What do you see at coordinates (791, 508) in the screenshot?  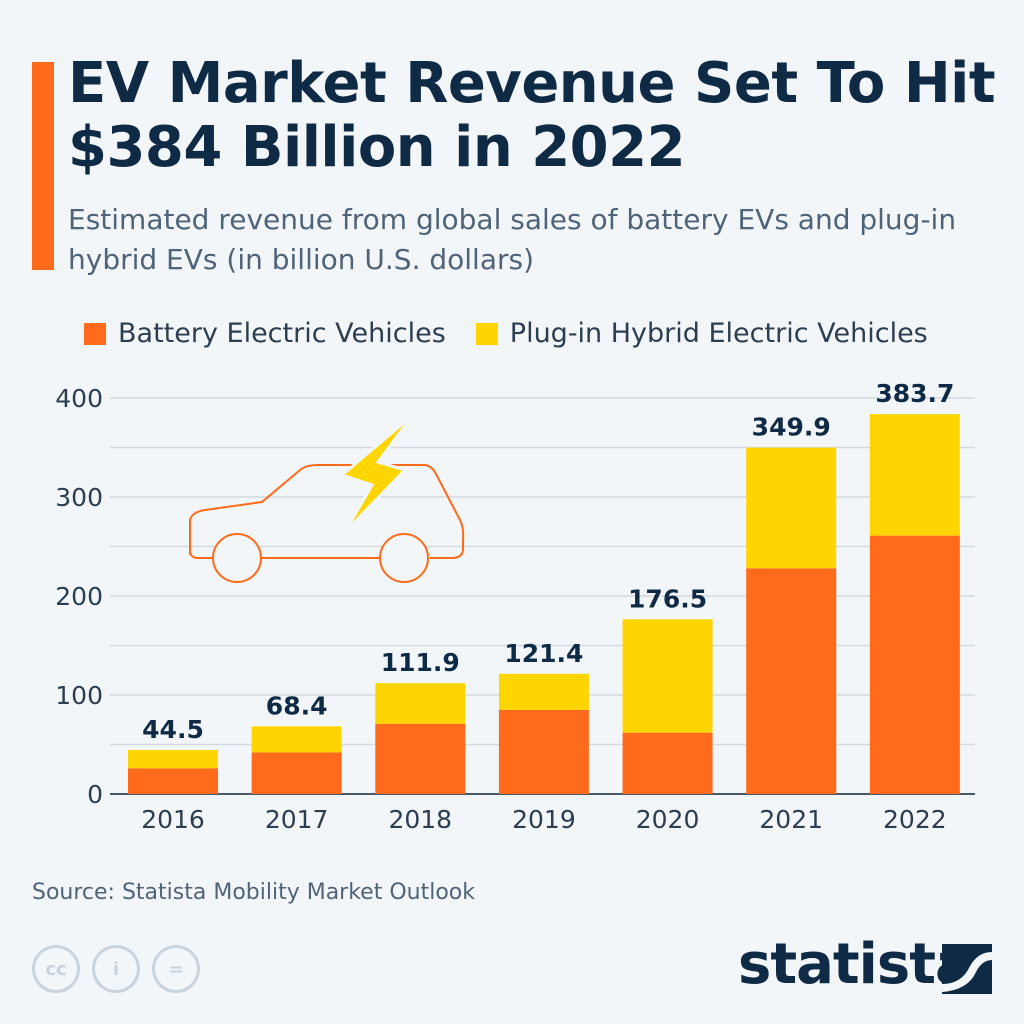 I see `bar-phev-2021` at bounding box center [791, 508].